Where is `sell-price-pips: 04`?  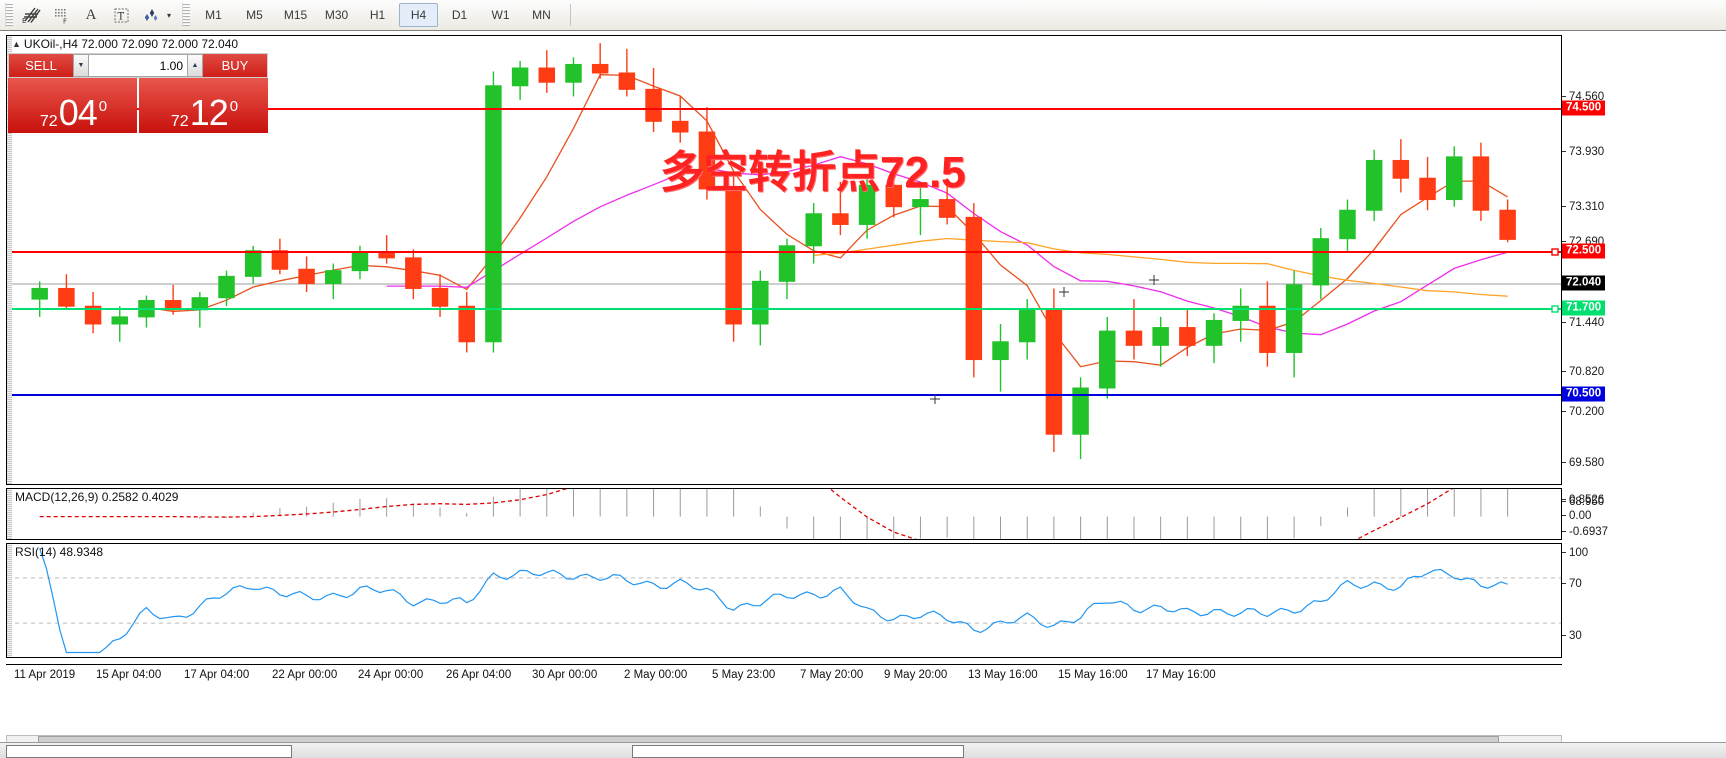
sell-price-pips: 04 is located at coordinates (78, 112).